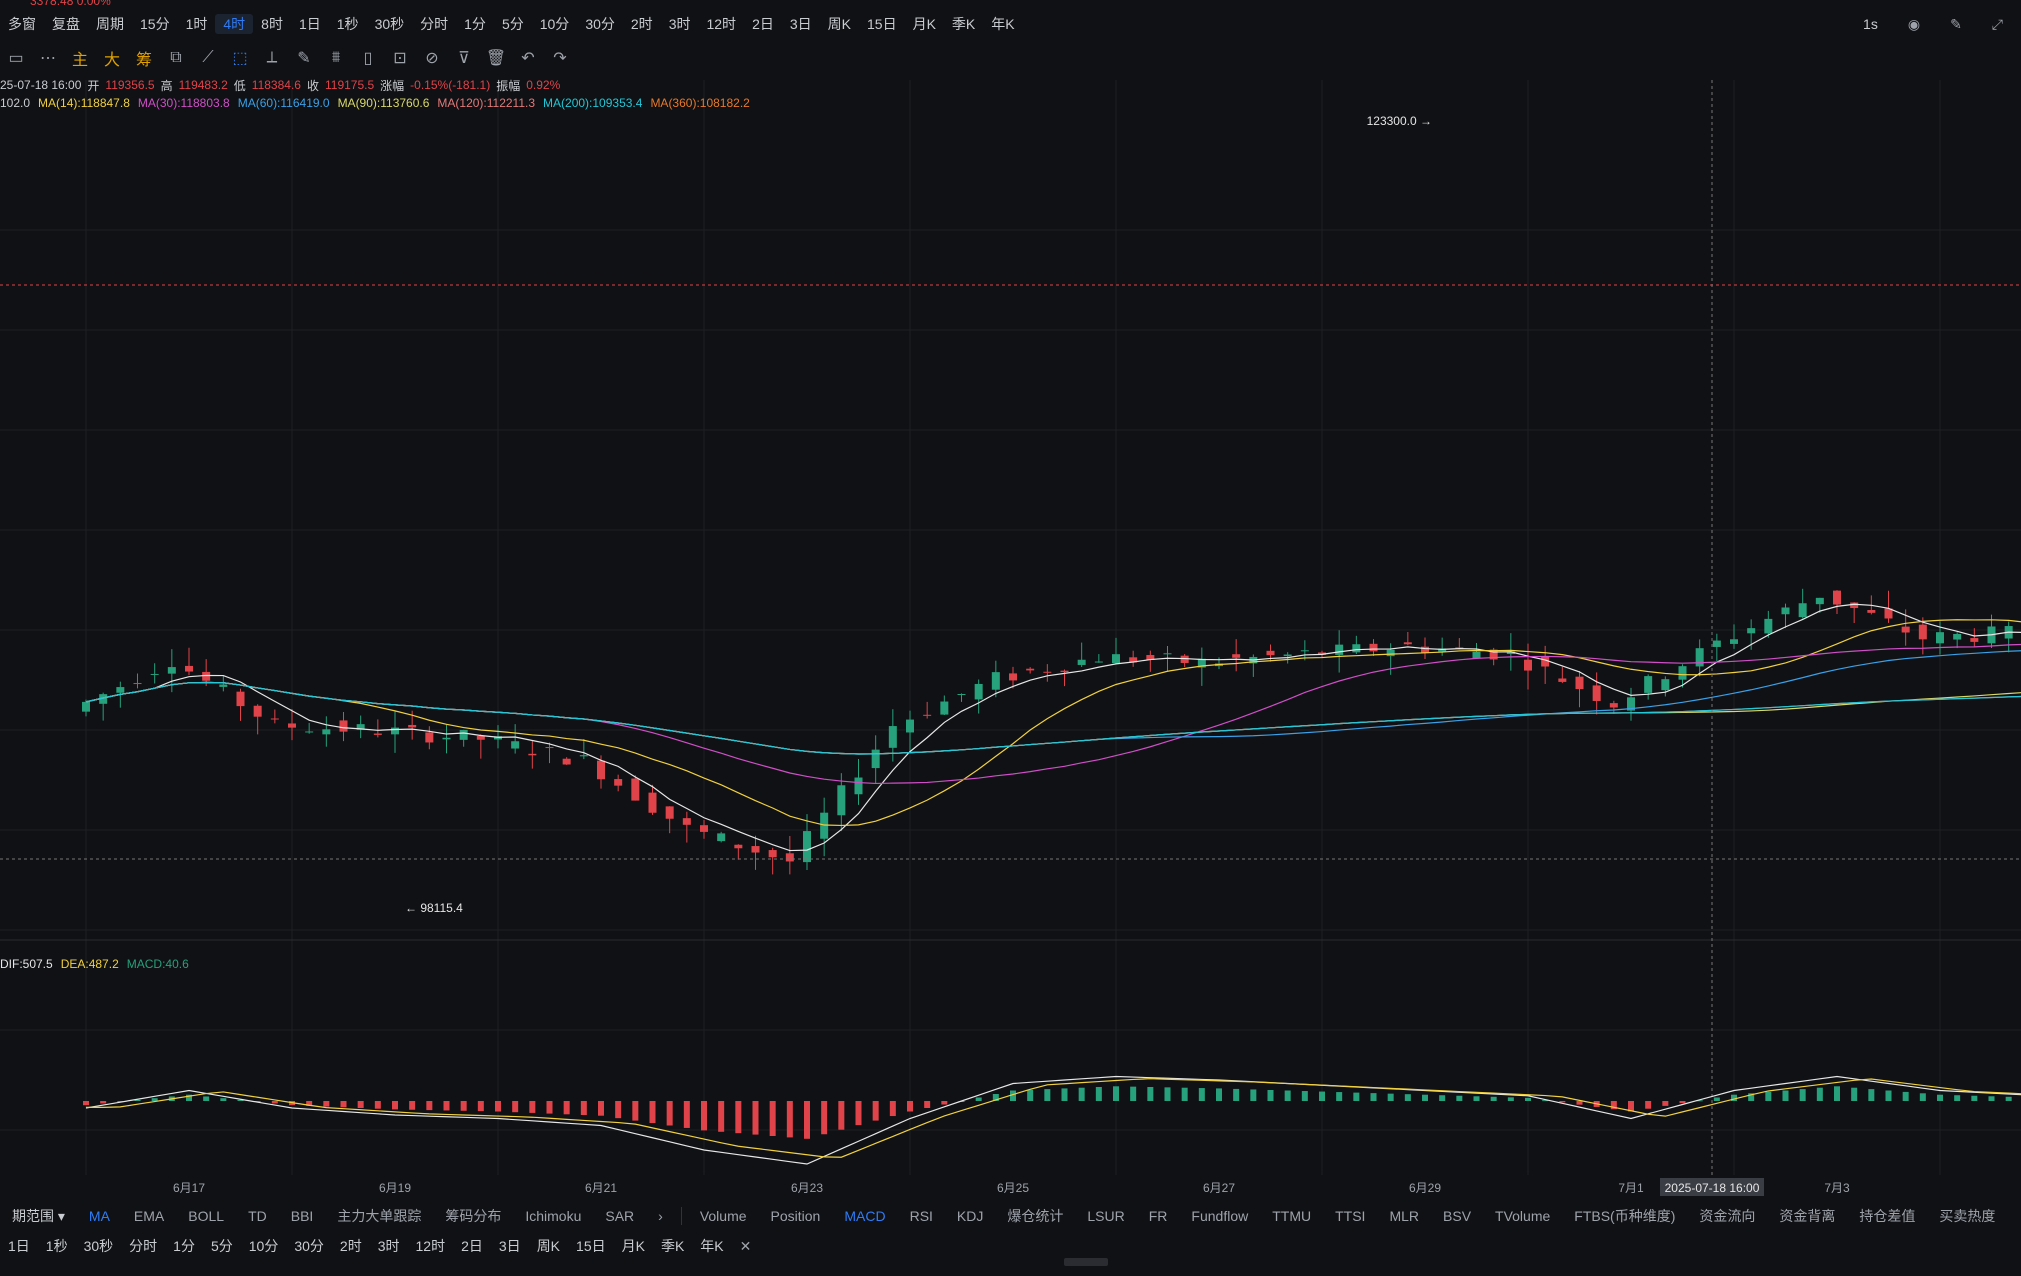 This screenshot has height=1276, width=2021. I want to click on trash-icon: 🗑, so click(496, 58).